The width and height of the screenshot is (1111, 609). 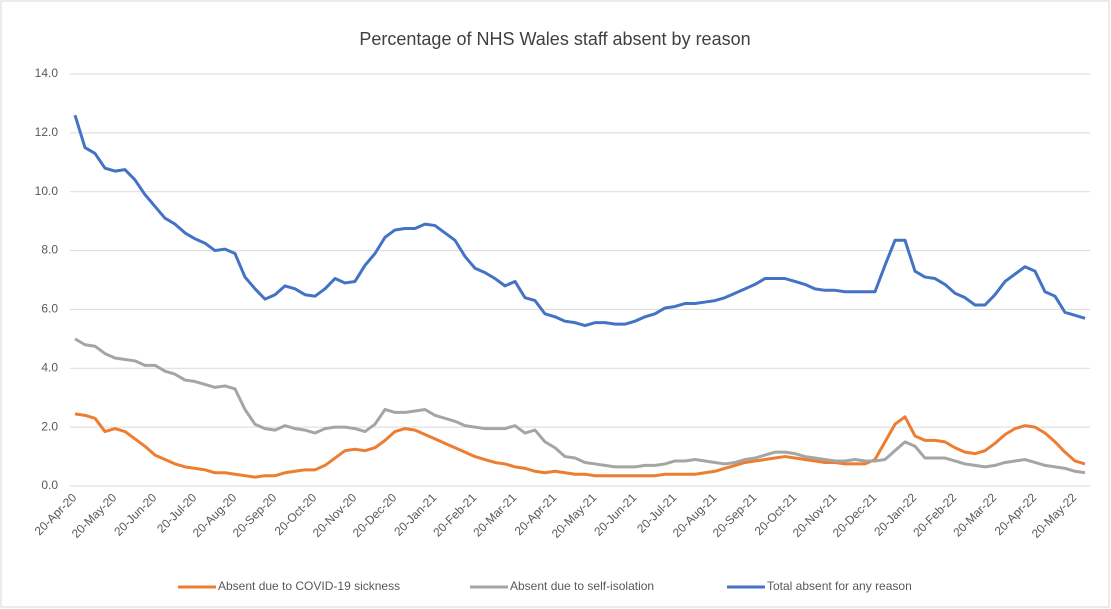 What do you see at coordinates (47, 73) in the screenshot?
I see `y-tick-label: 14.0` at bounding box center [47, 73].